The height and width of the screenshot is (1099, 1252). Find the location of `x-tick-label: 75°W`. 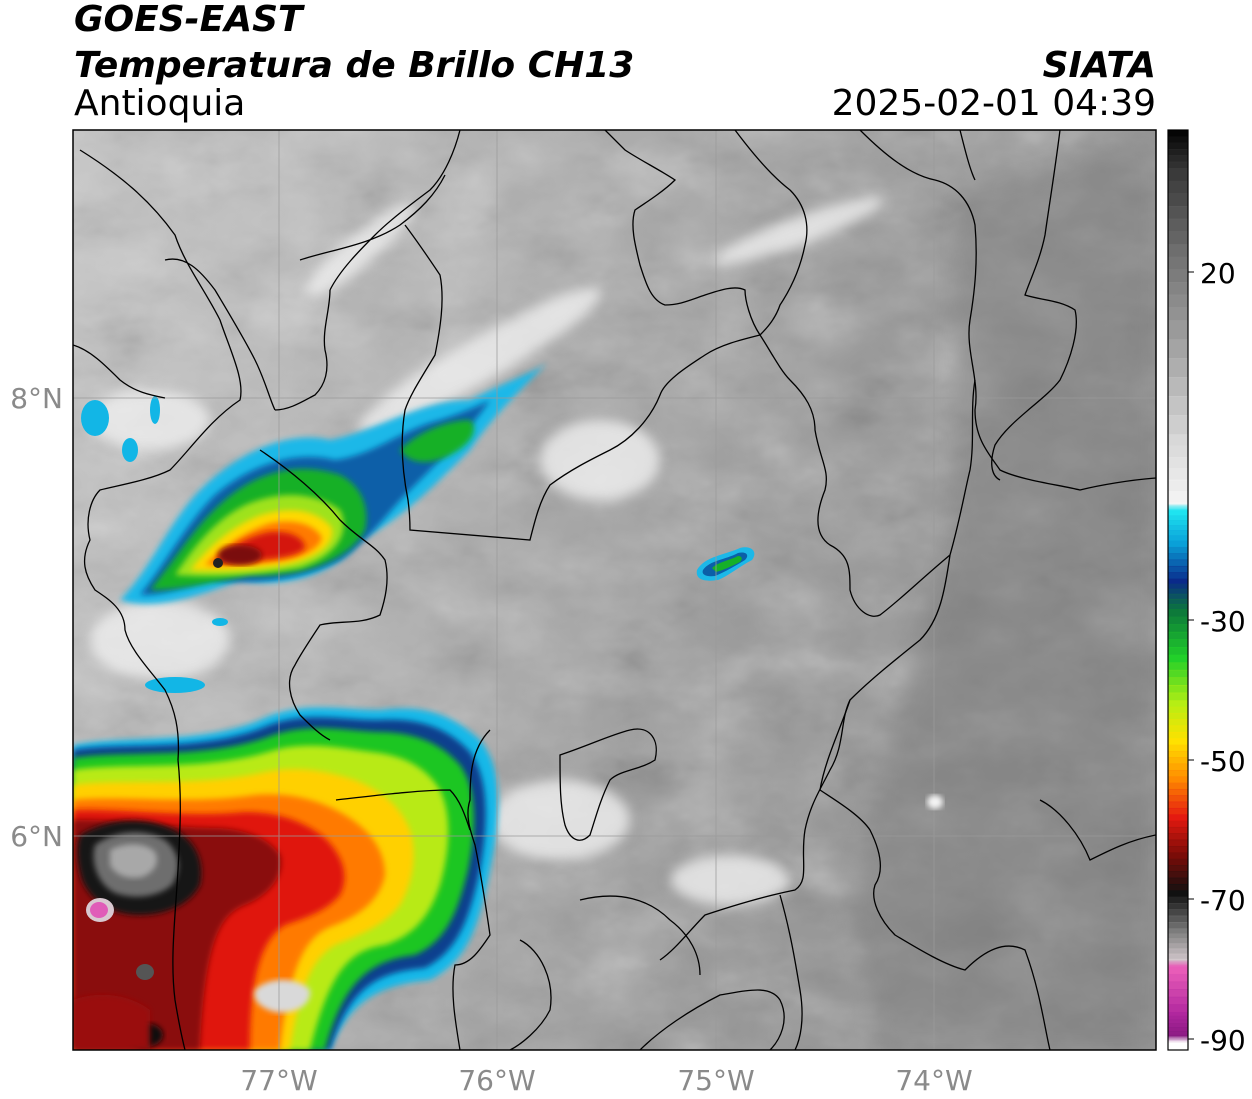

x-tick-label: 75°W is located at coordinates (715, 1080).